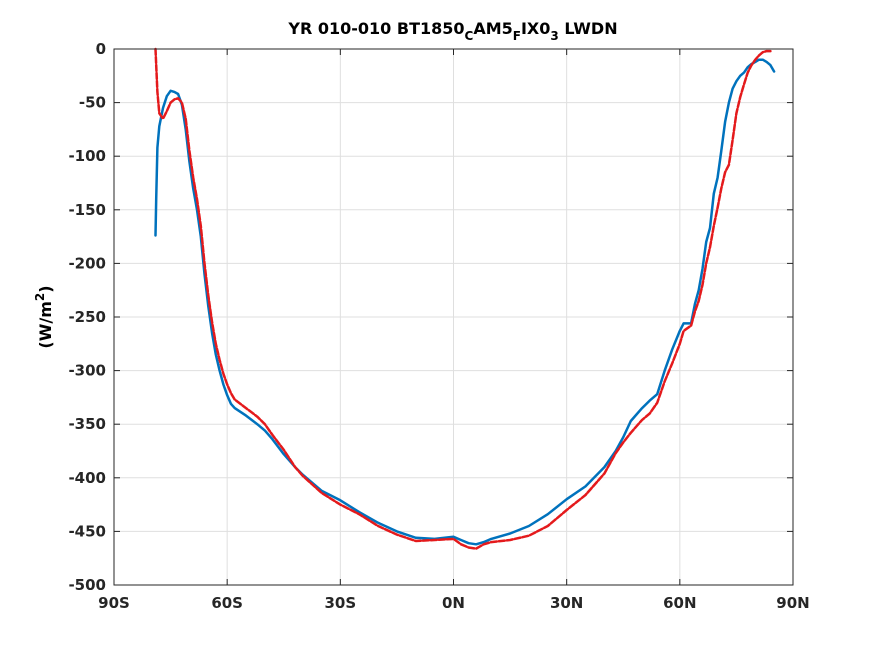  What do you see at coordinates (87, 478) in the screenshot?
I see `y-tick-label: -400` at bounding box center [87, 478].